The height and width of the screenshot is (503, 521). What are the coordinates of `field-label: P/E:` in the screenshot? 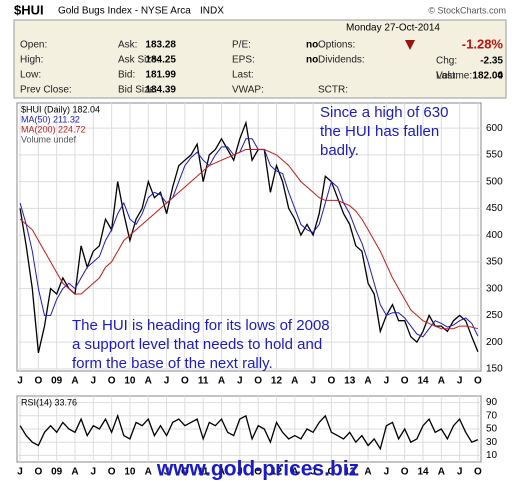 It's located at (241, 45).